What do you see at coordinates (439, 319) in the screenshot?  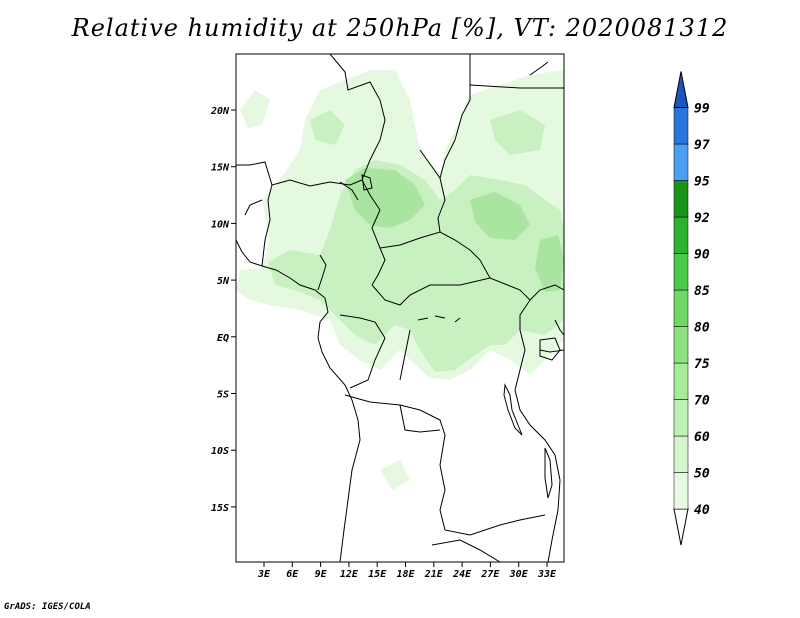 I see `river-congo` at bounding box center [439, 319].